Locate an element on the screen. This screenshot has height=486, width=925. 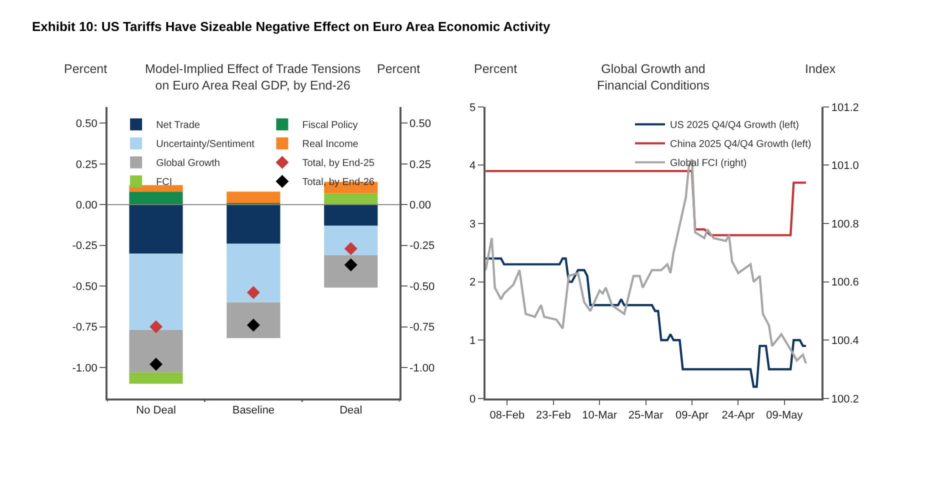
chart-title: Global Growth and Financial Conditions is located at coordinates (653, 77).